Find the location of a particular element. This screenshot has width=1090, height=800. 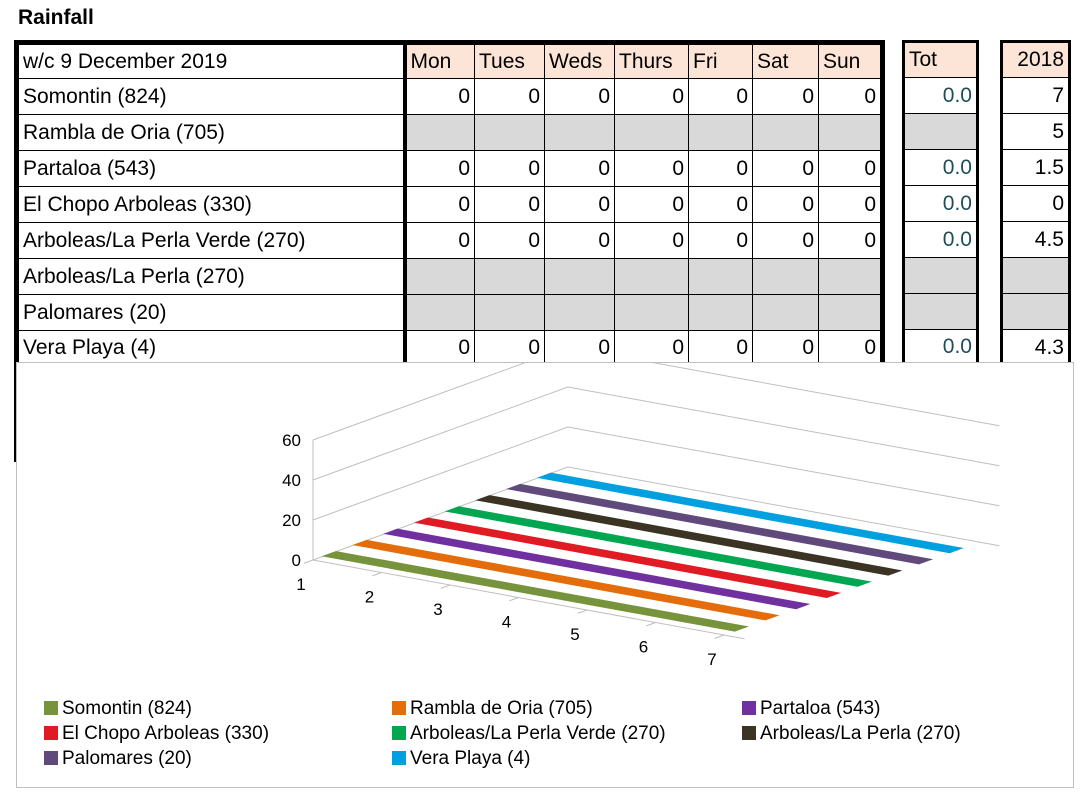

tot-header: Tot is located at coordinates (940, 59).